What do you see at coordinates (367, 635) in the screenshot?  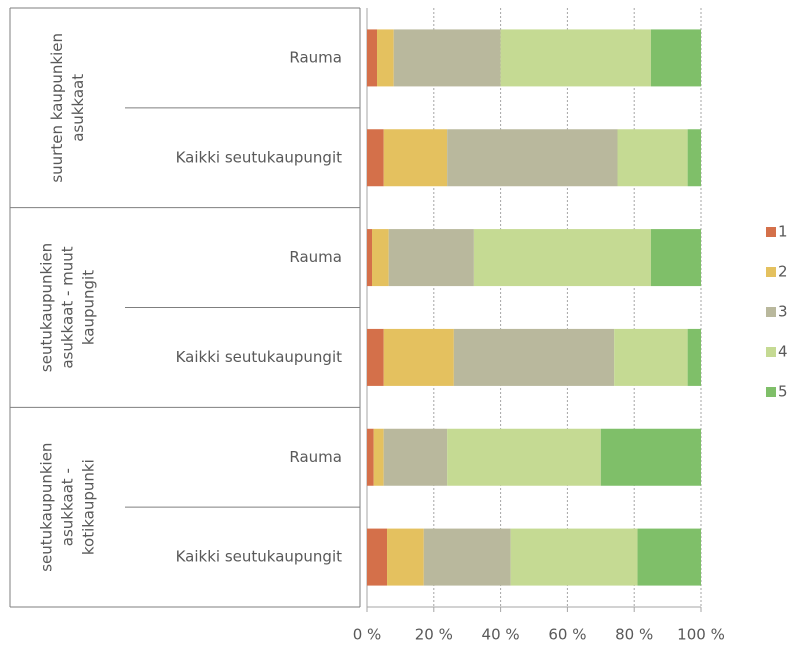 I see `x-tick-label: 0 %` at bounding box center [367, 635].